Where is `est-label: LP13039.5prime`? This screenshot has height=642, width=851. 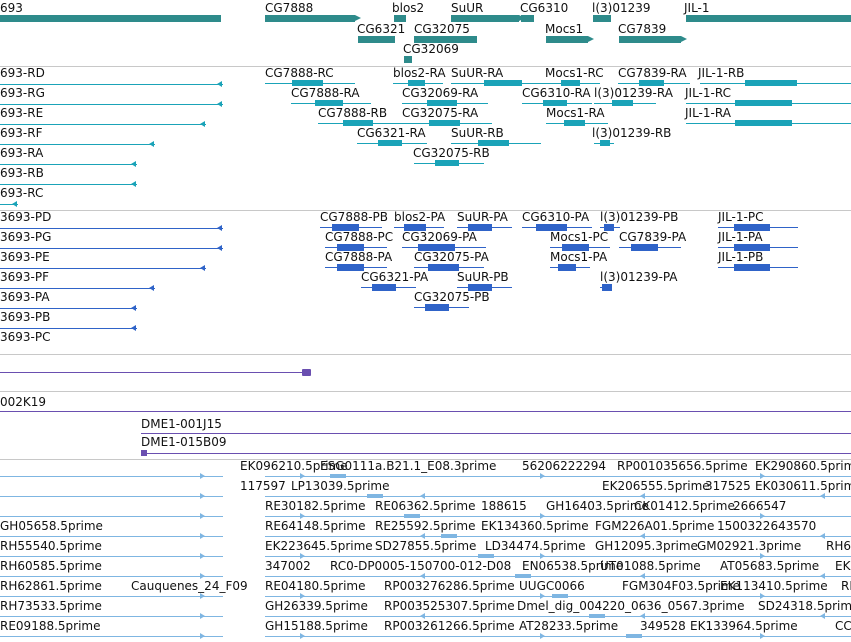
est-label: LP13039.5prime is located at coordinates (340, 486).